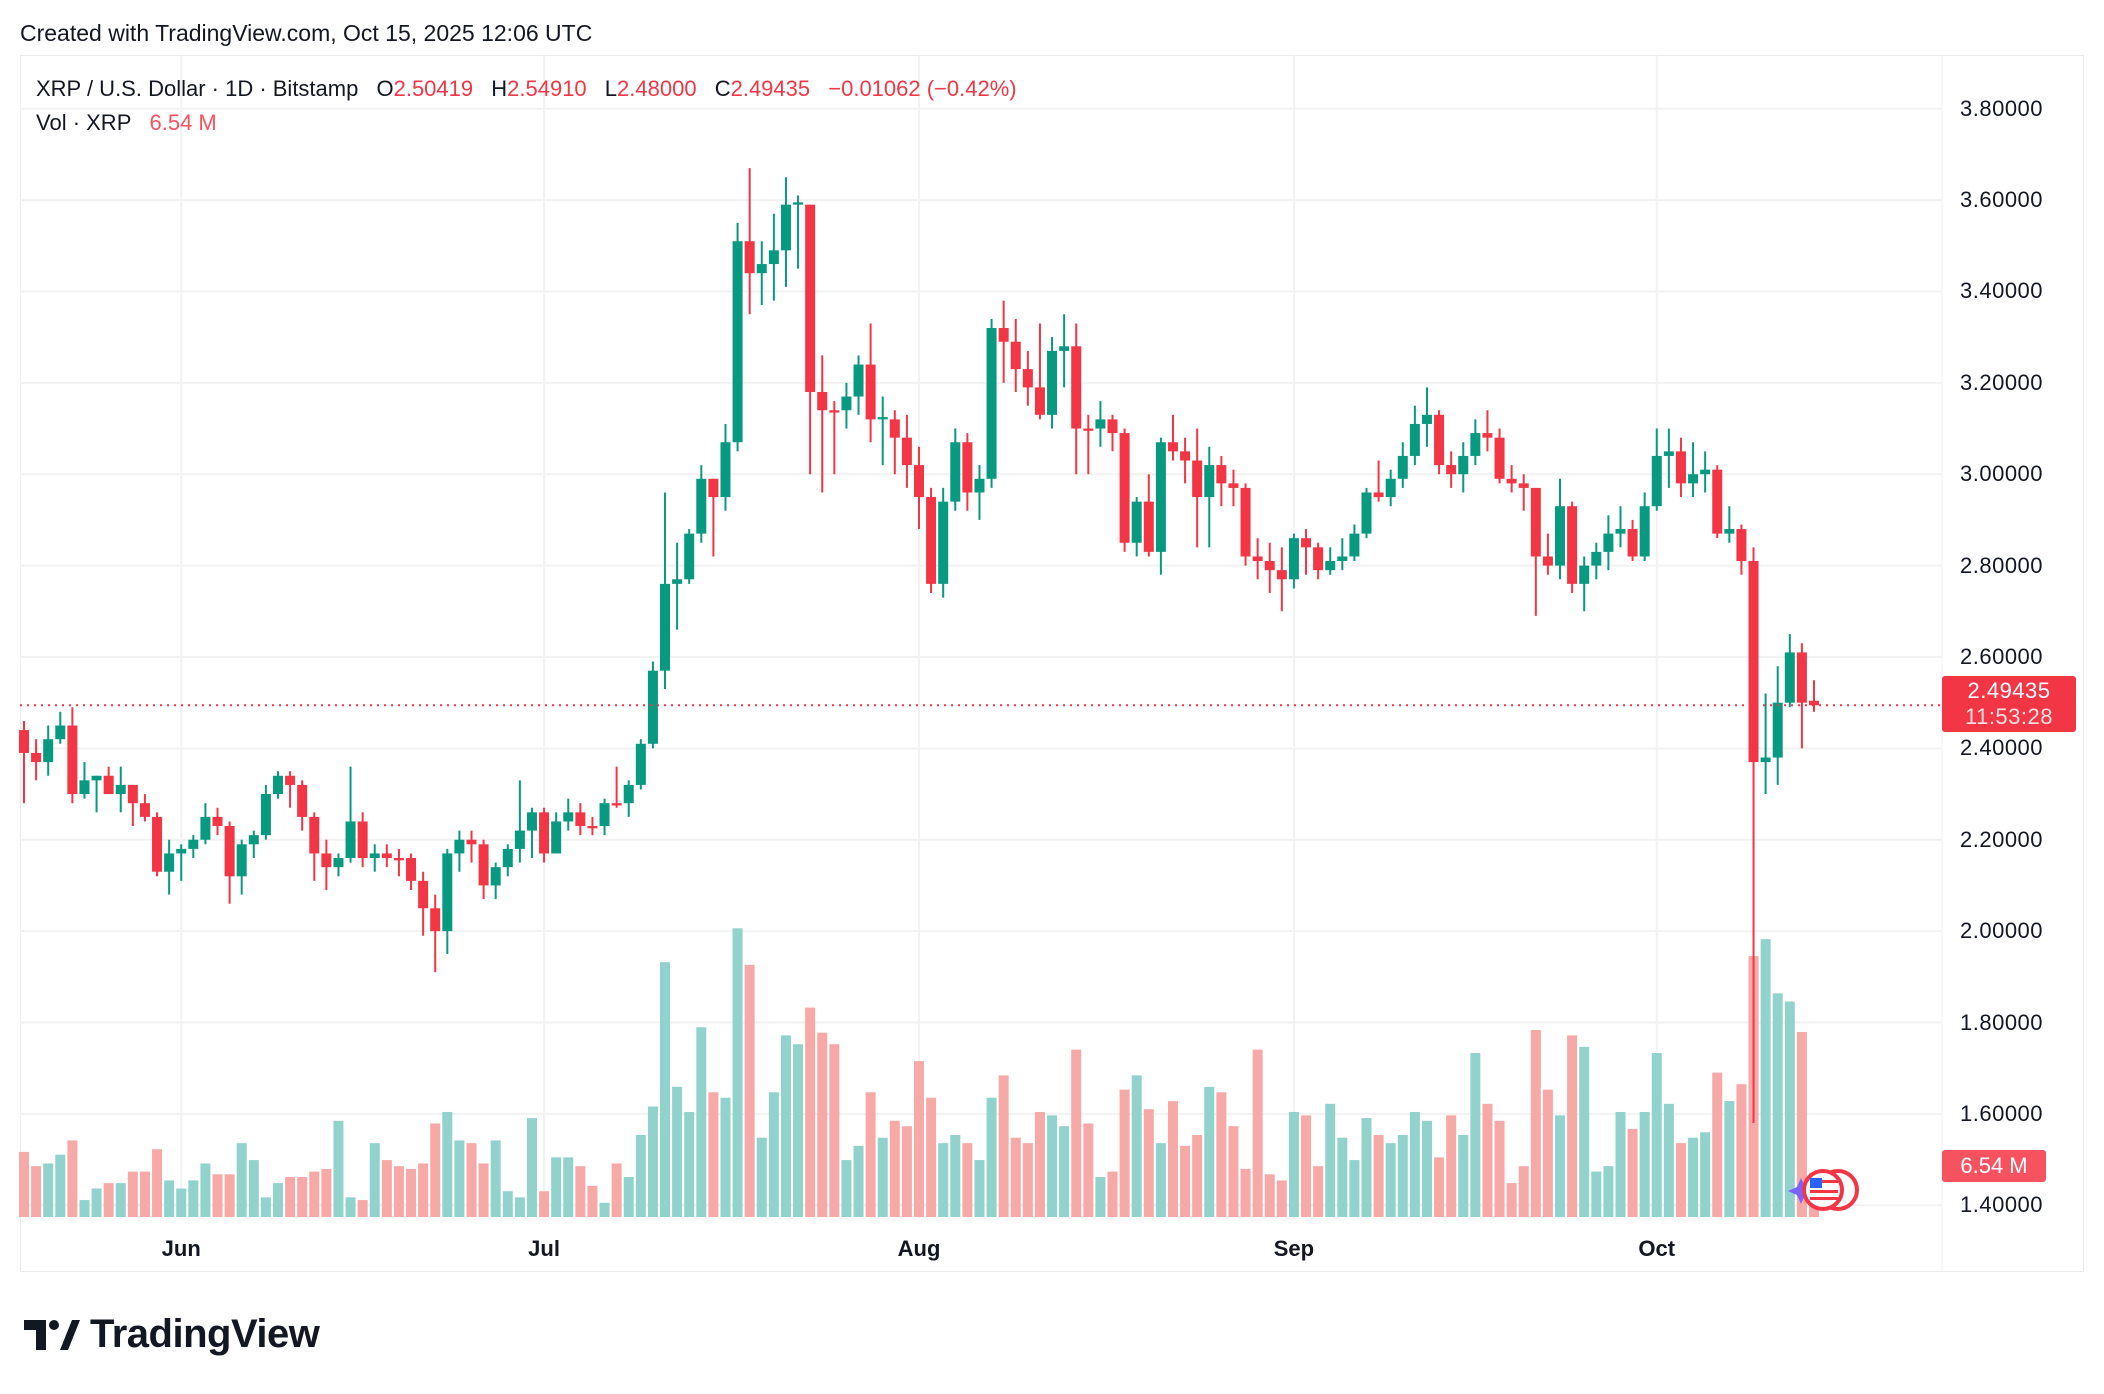 This screenshot has width=2104, height=1394. Describe the element at coordinates (197, 88) in the screenshot. I see `symbol-title: XRP / U.S. Dollar · 1D · Bitstamp` at that location.